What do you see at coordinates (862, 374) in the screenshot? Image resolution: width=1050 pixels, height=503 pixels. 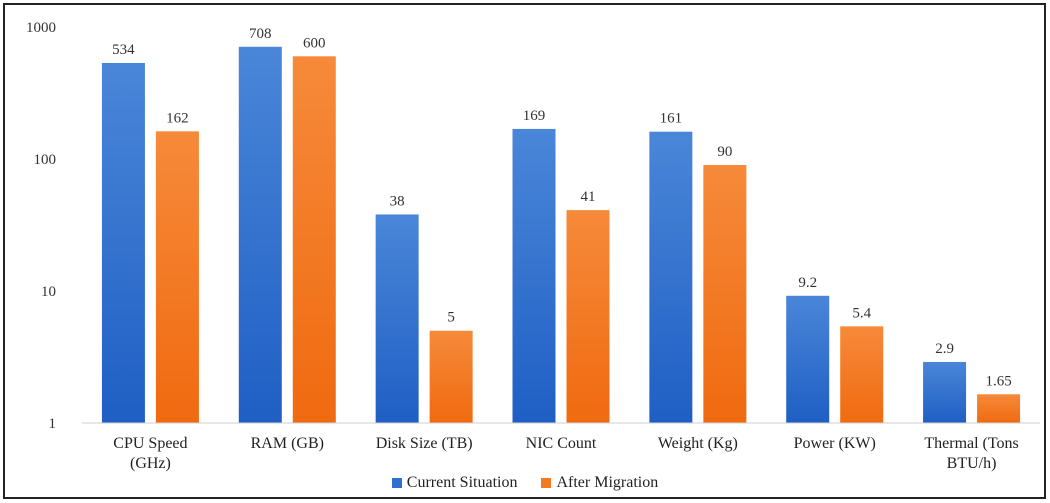 I see `bar-after-migration-power-kw` at bounding box center [862, 374].